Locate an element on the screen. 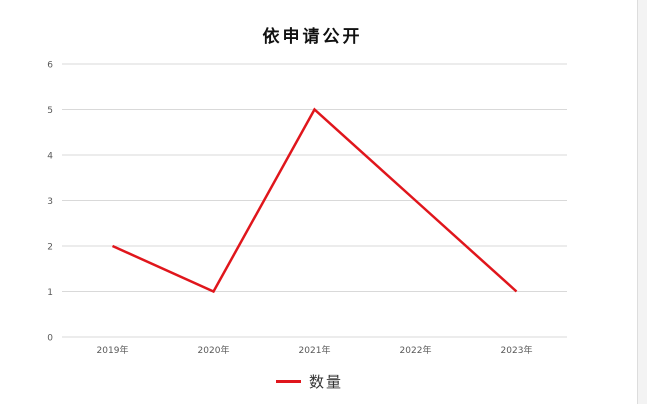 The image size is (647, 404). legend-swatch is located at coordinates (288, 381).